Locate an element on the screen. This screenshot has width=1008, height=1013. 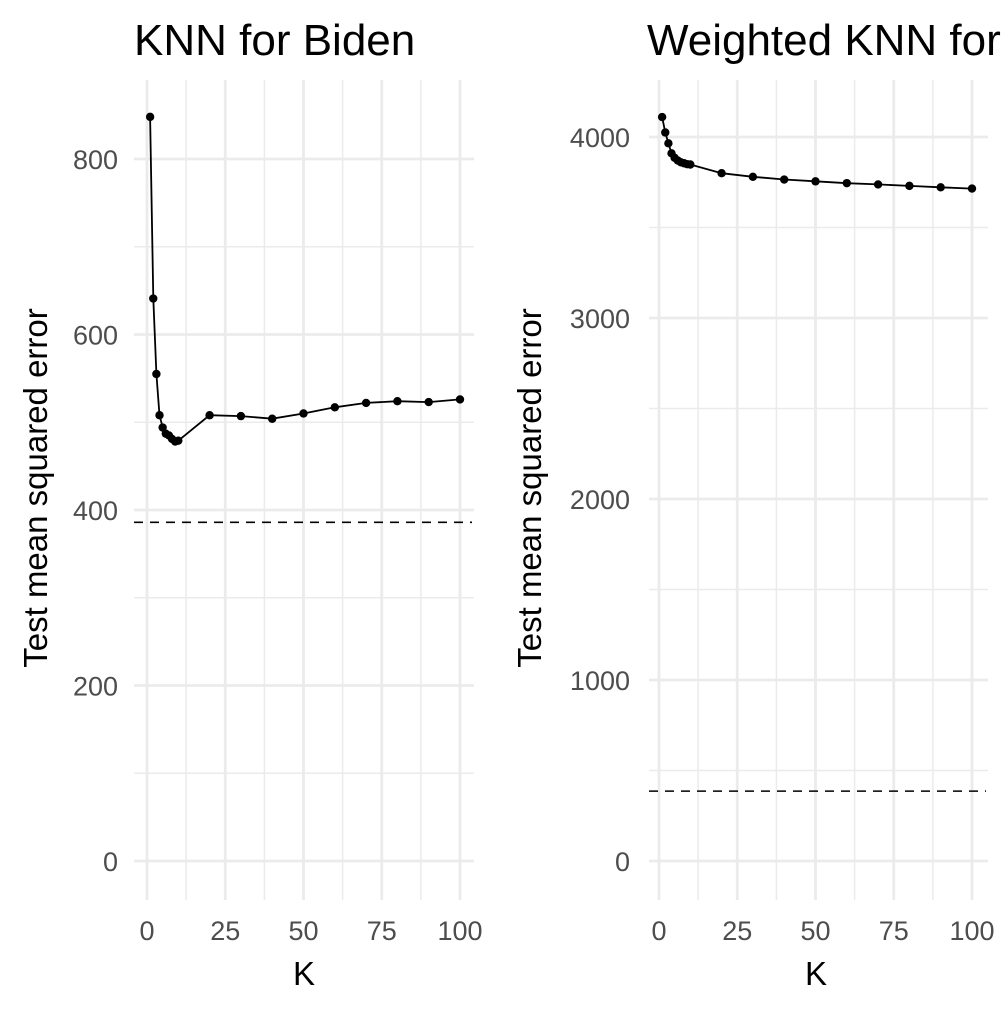
y-tick-label: 200 is located at coordinates (95, 687).